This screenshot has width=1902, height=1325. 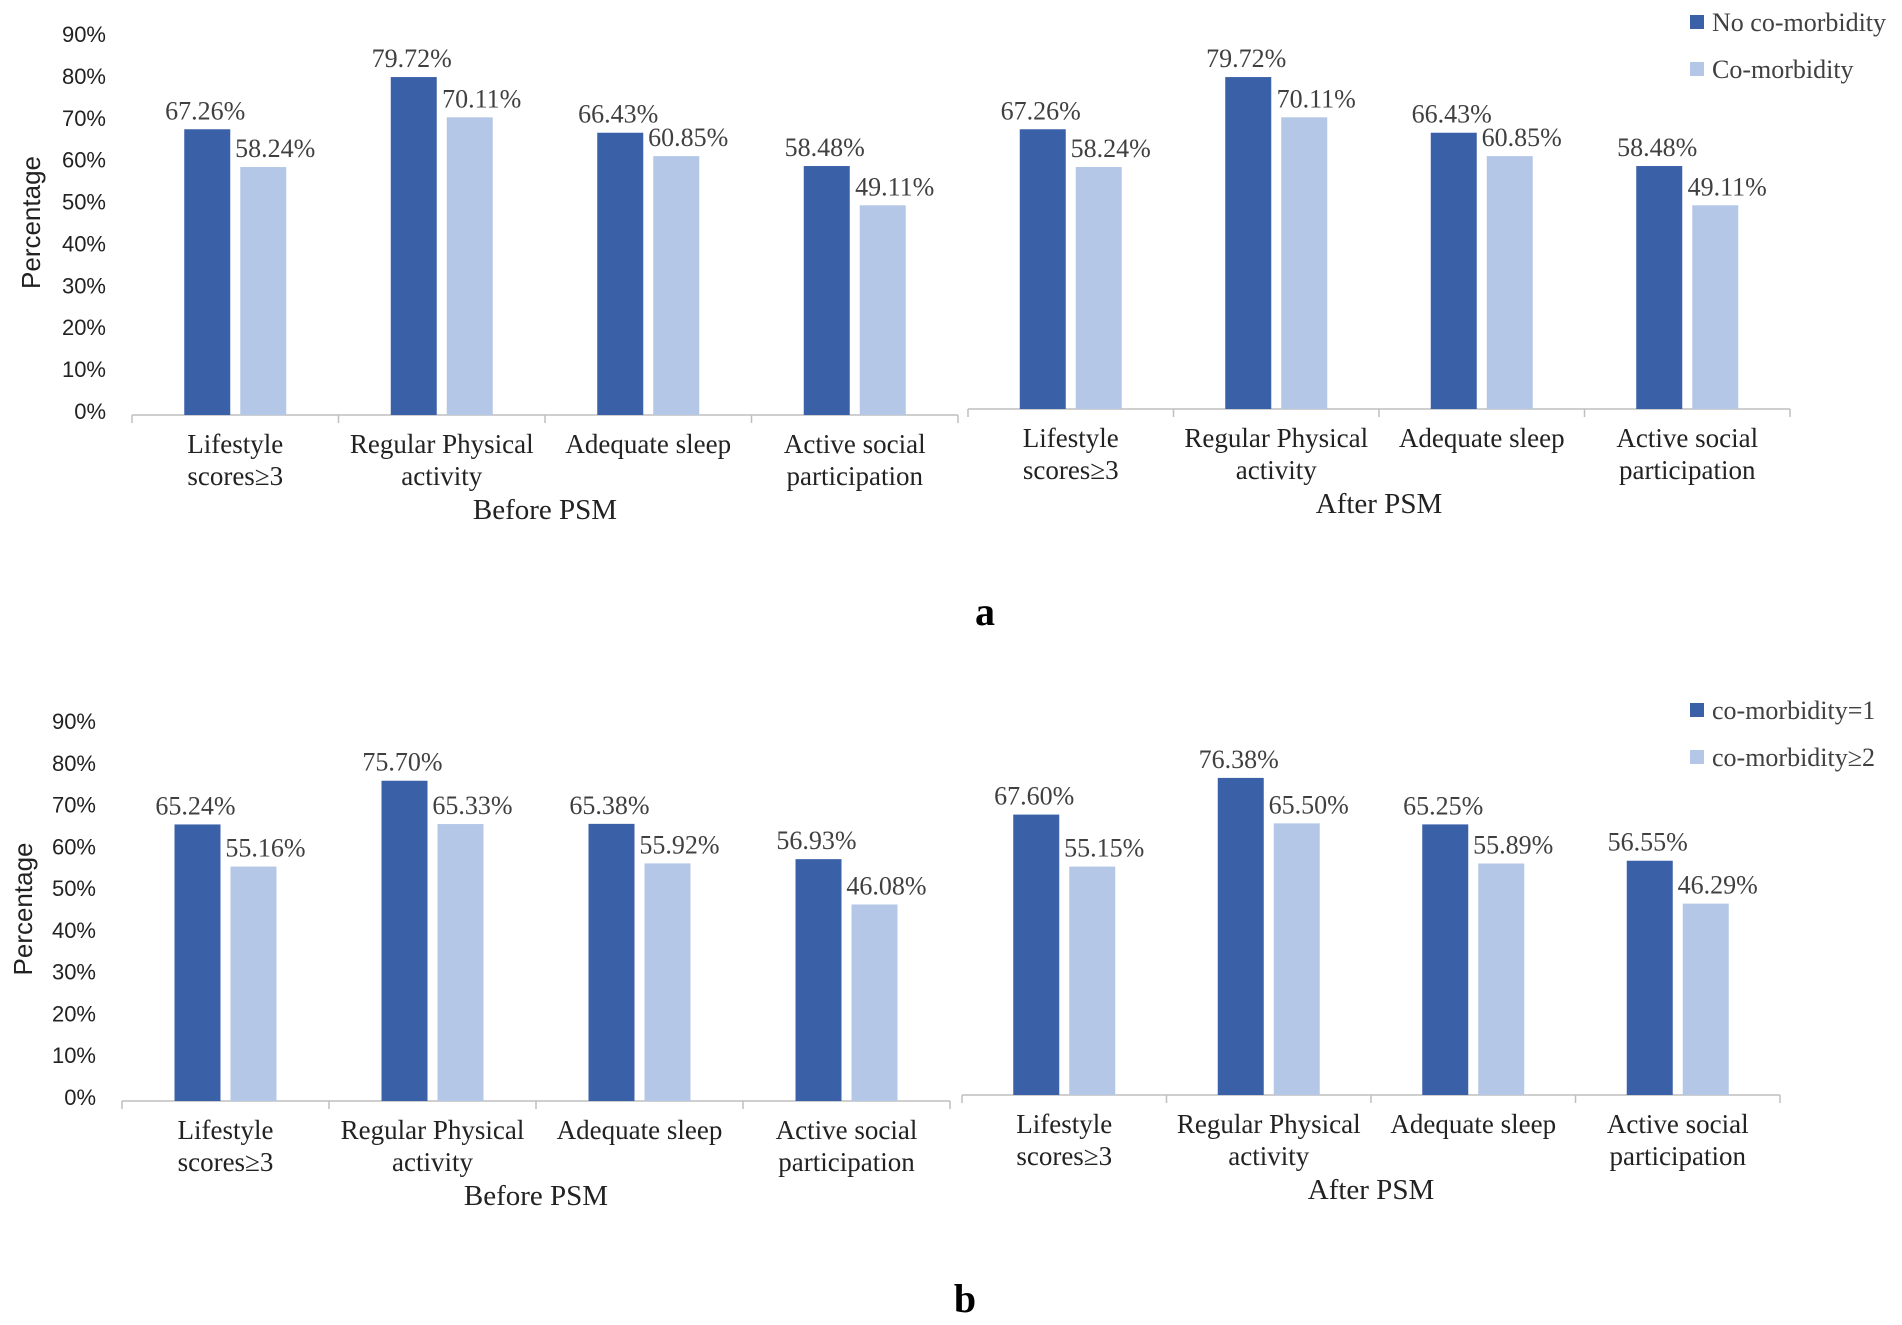 What do you see at coordinates (886, 885) in the screenshot?
I see `data-label: 46.08%` at bounding box center [886, 885].